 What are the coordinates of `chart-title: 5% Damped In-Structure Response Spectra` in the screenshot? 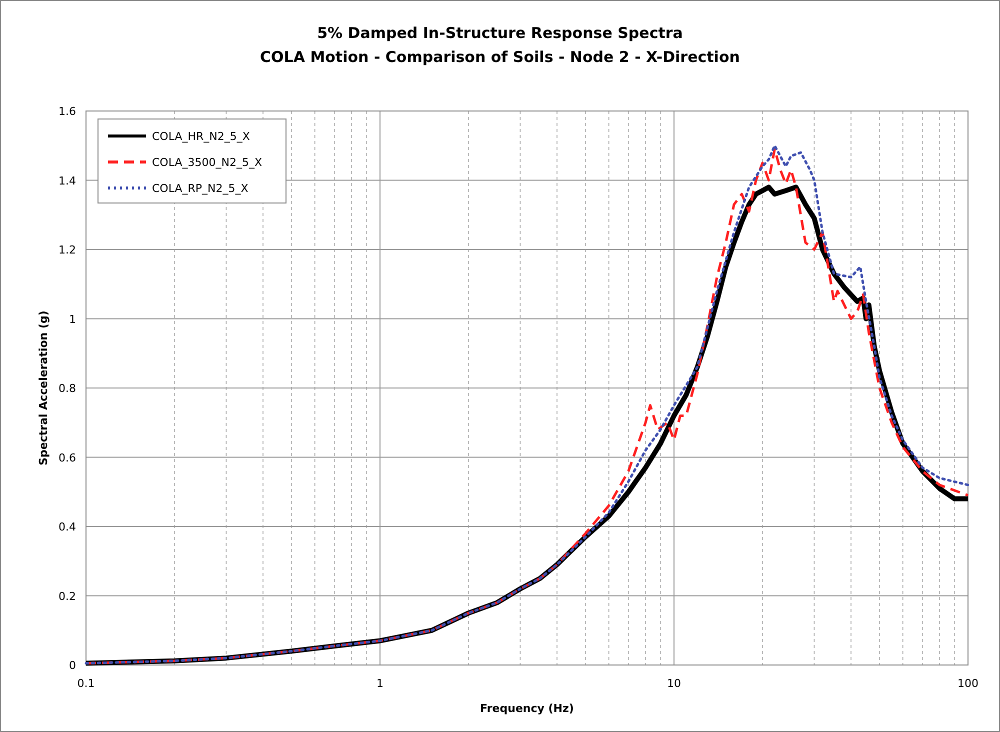 It's located at (500, 33).